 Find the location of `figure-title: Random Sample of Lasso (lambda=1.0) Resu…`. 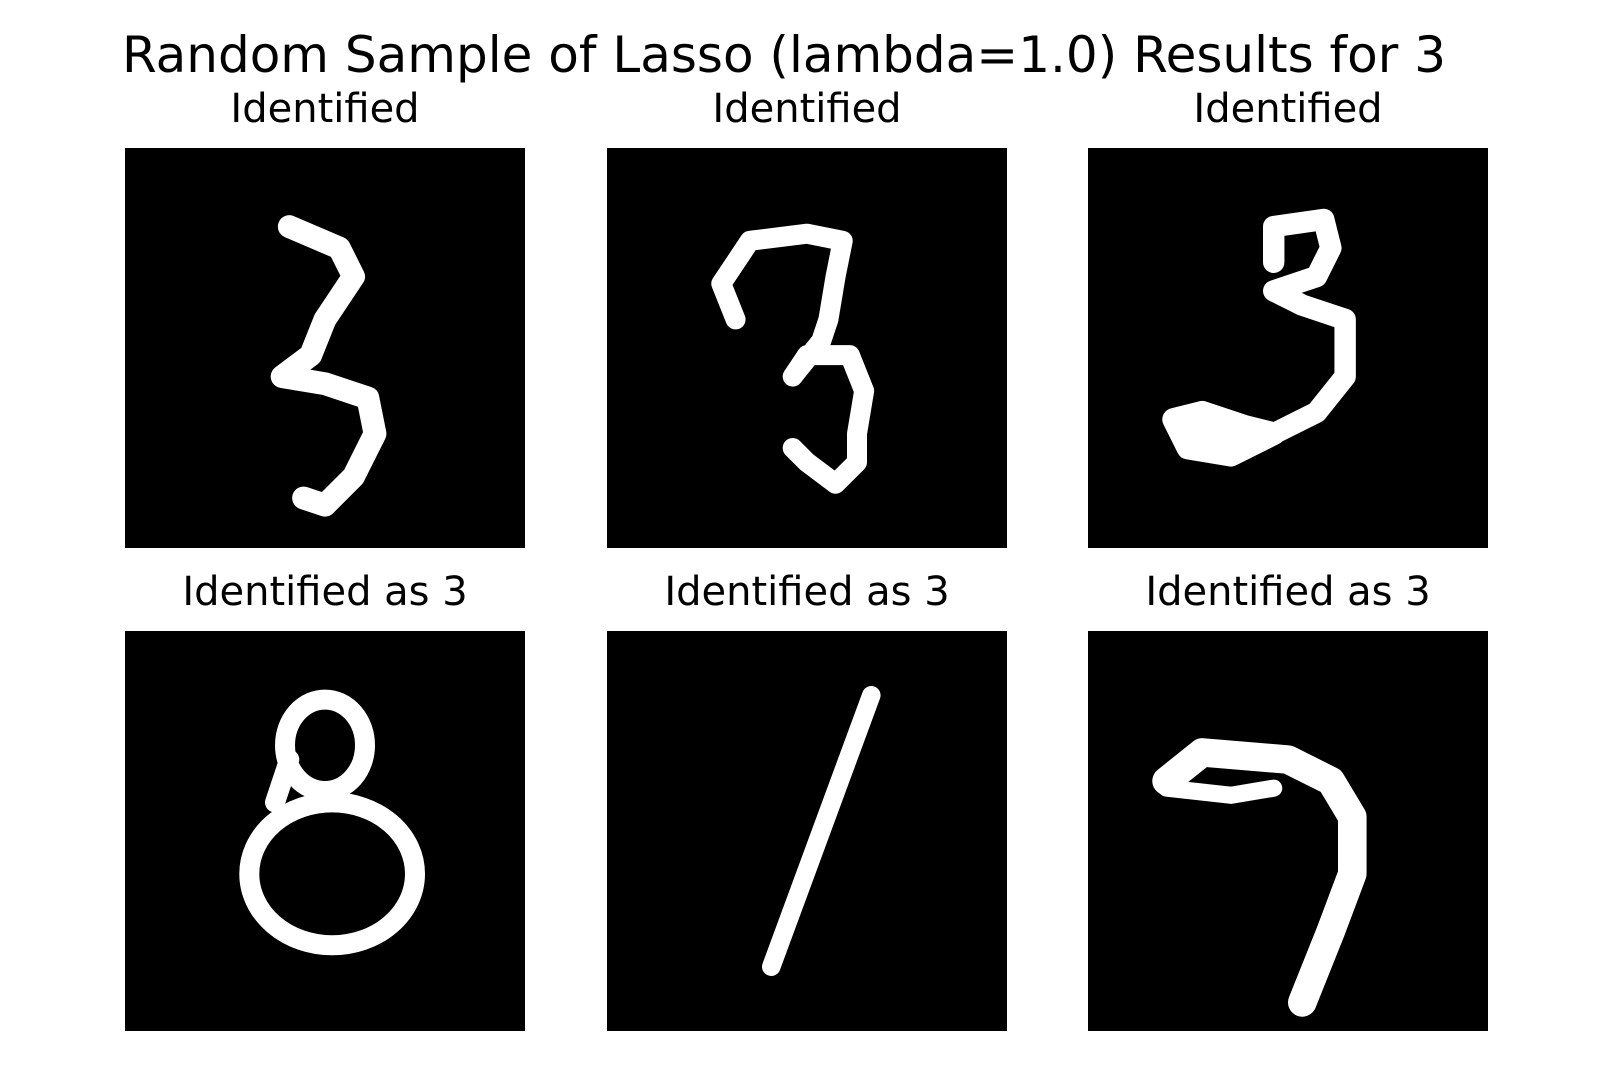

figure-title: Random Sample of Lasso (lambda=1.0) Resu… is located at coordinates (784, 55).